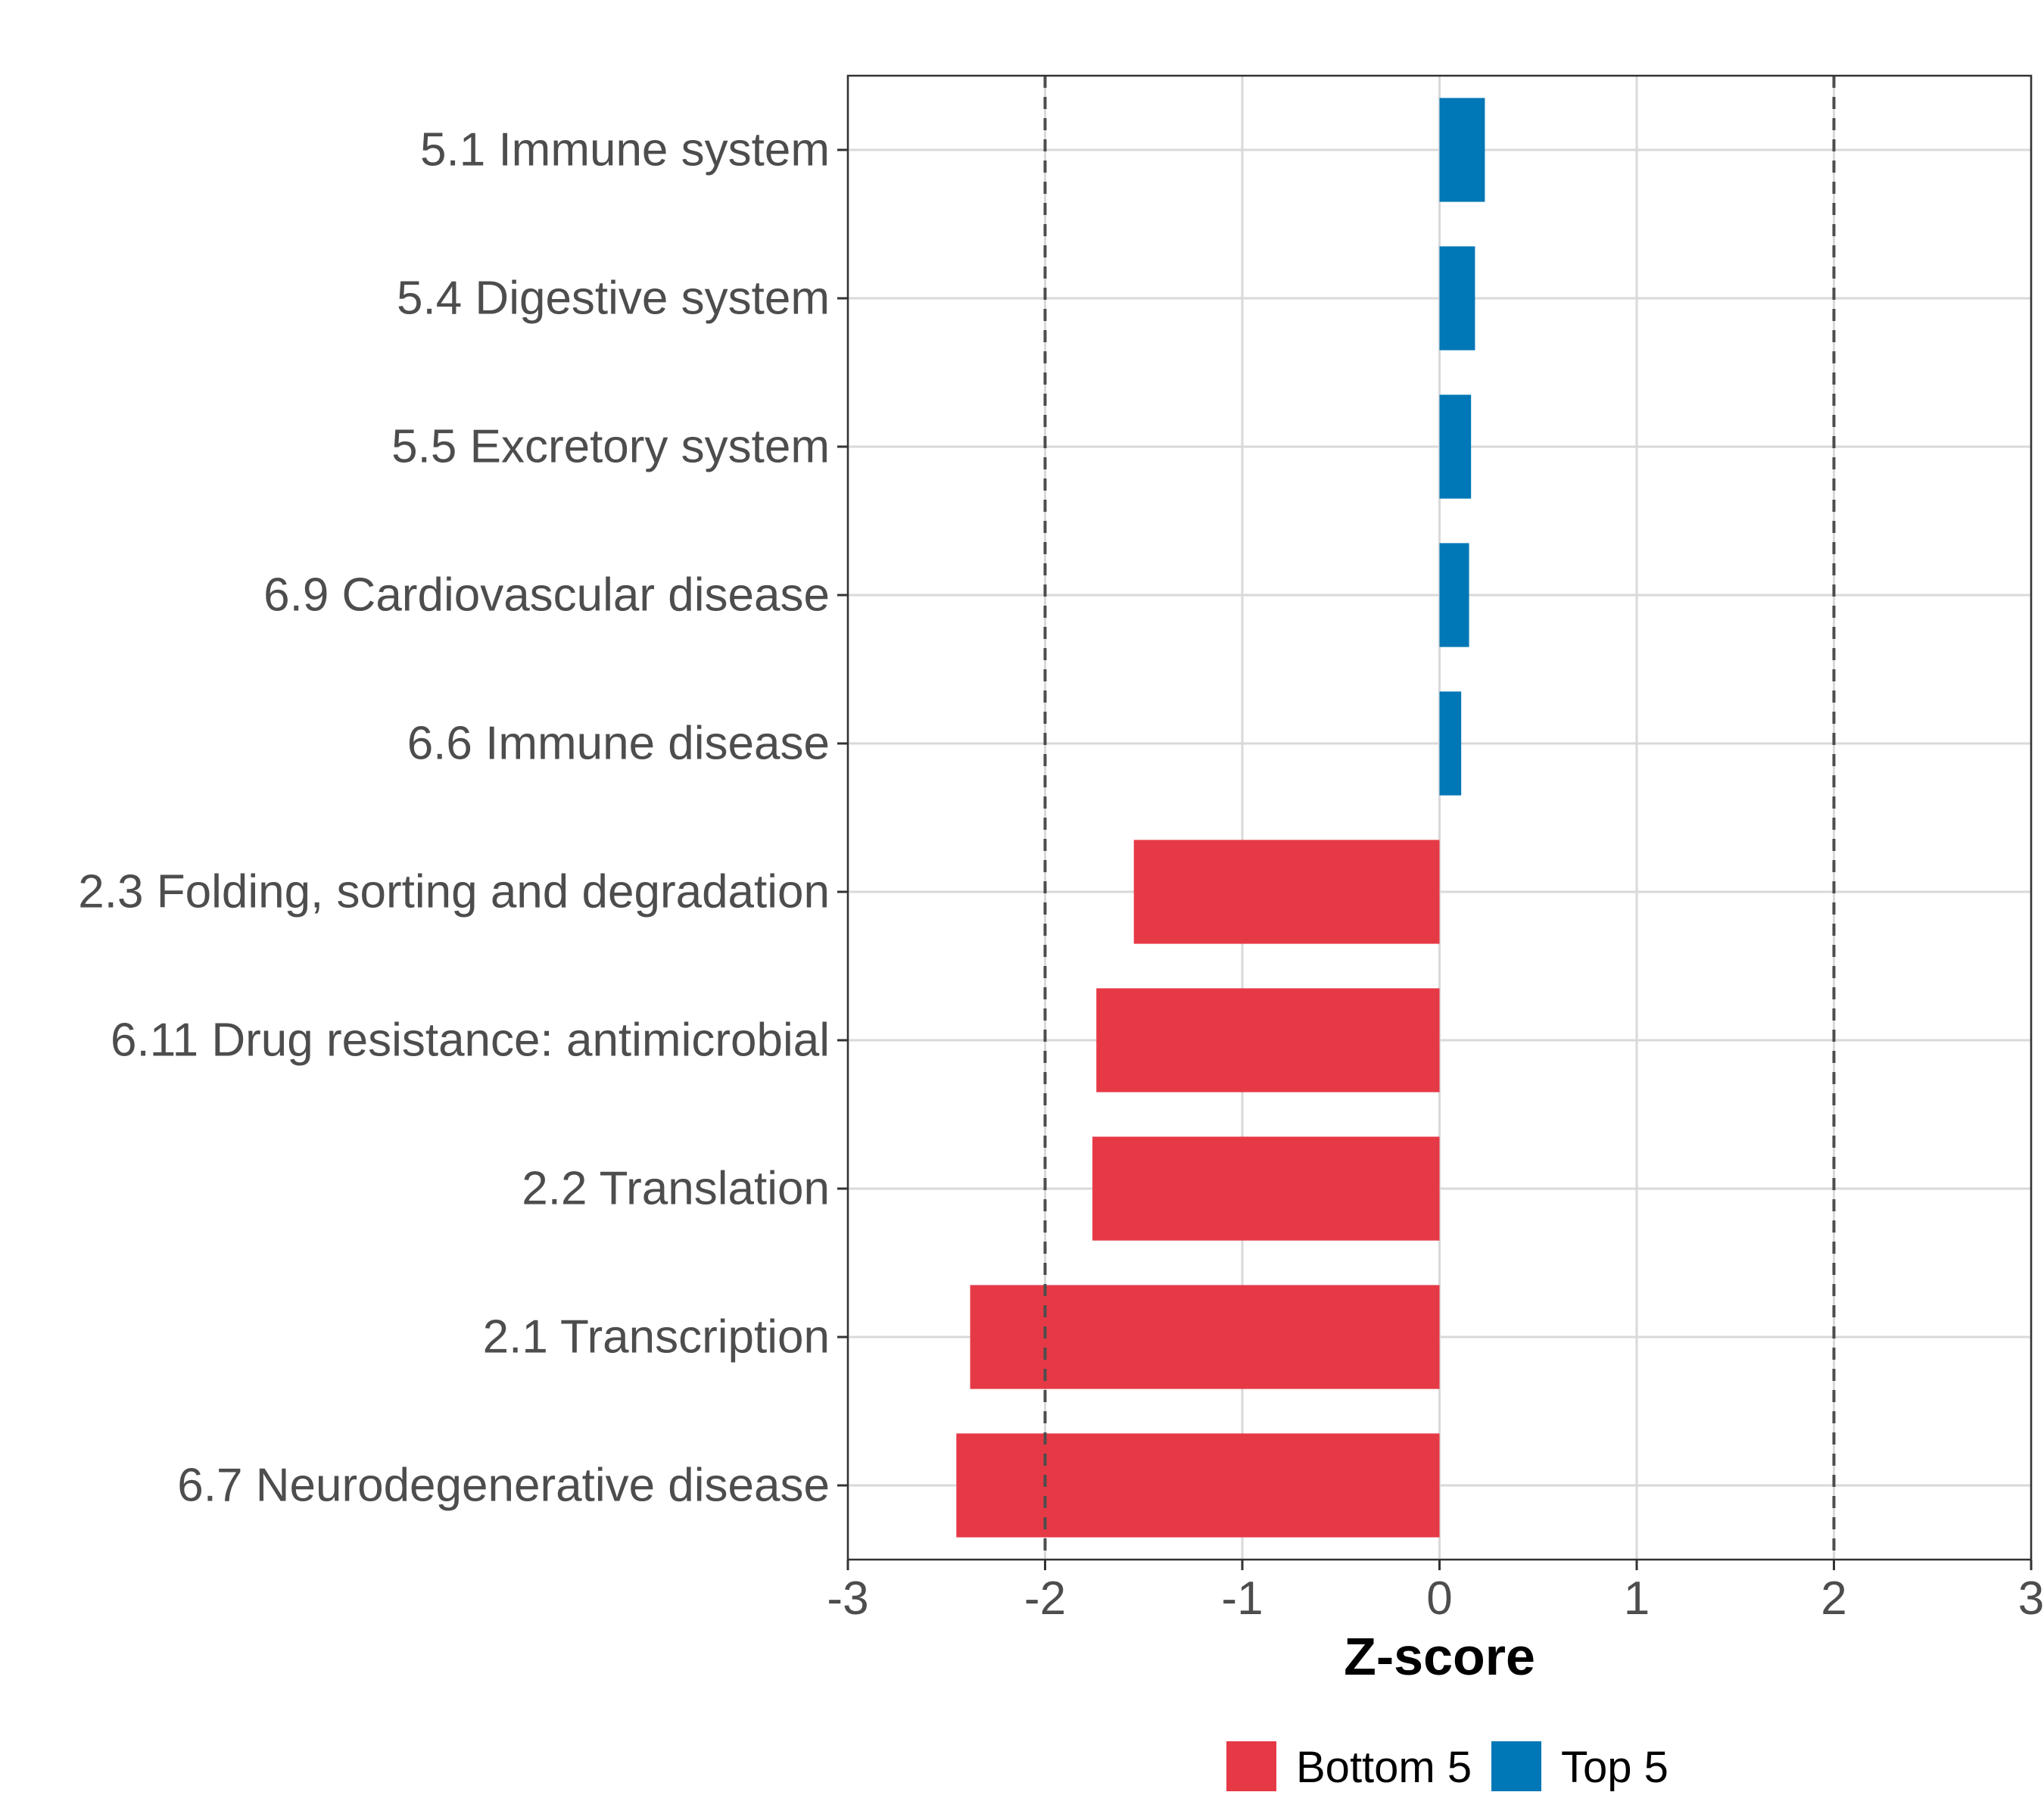  Describe the element at coordinates (1615, 1767) in the screenshot. I see `legend-label-top-5: Top 5` at that location.